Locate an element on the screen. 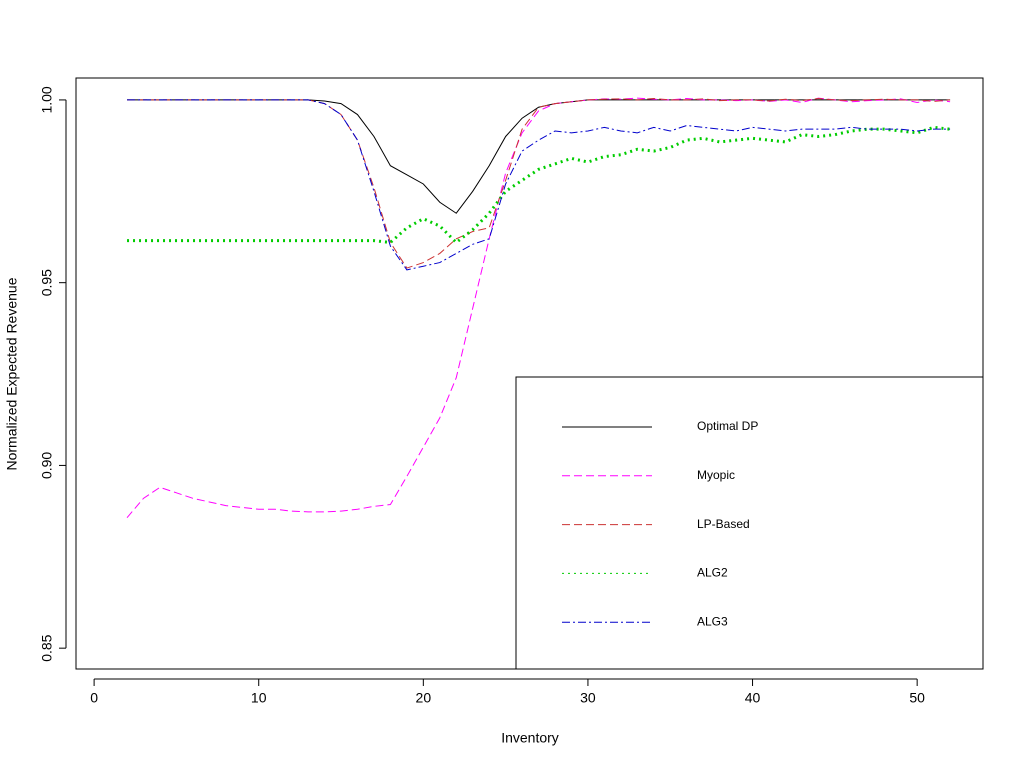  legend-label: Myopic is located at coordinates (716, 475).